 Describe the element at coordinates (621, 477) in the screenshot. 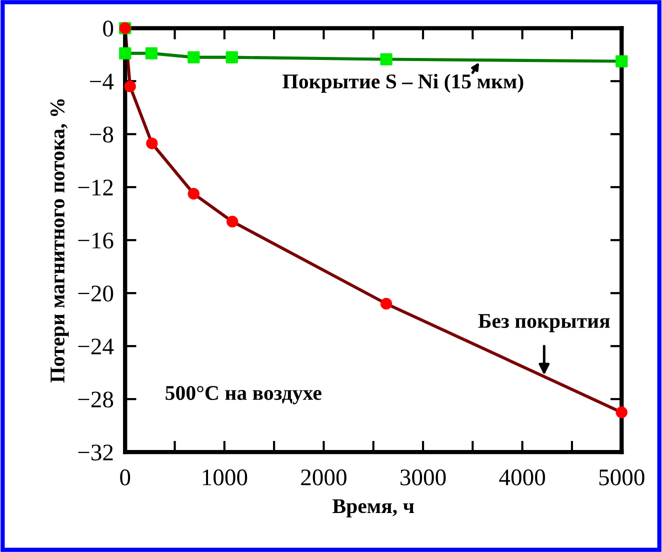

I see `x-tick-label: 5000` at that location.